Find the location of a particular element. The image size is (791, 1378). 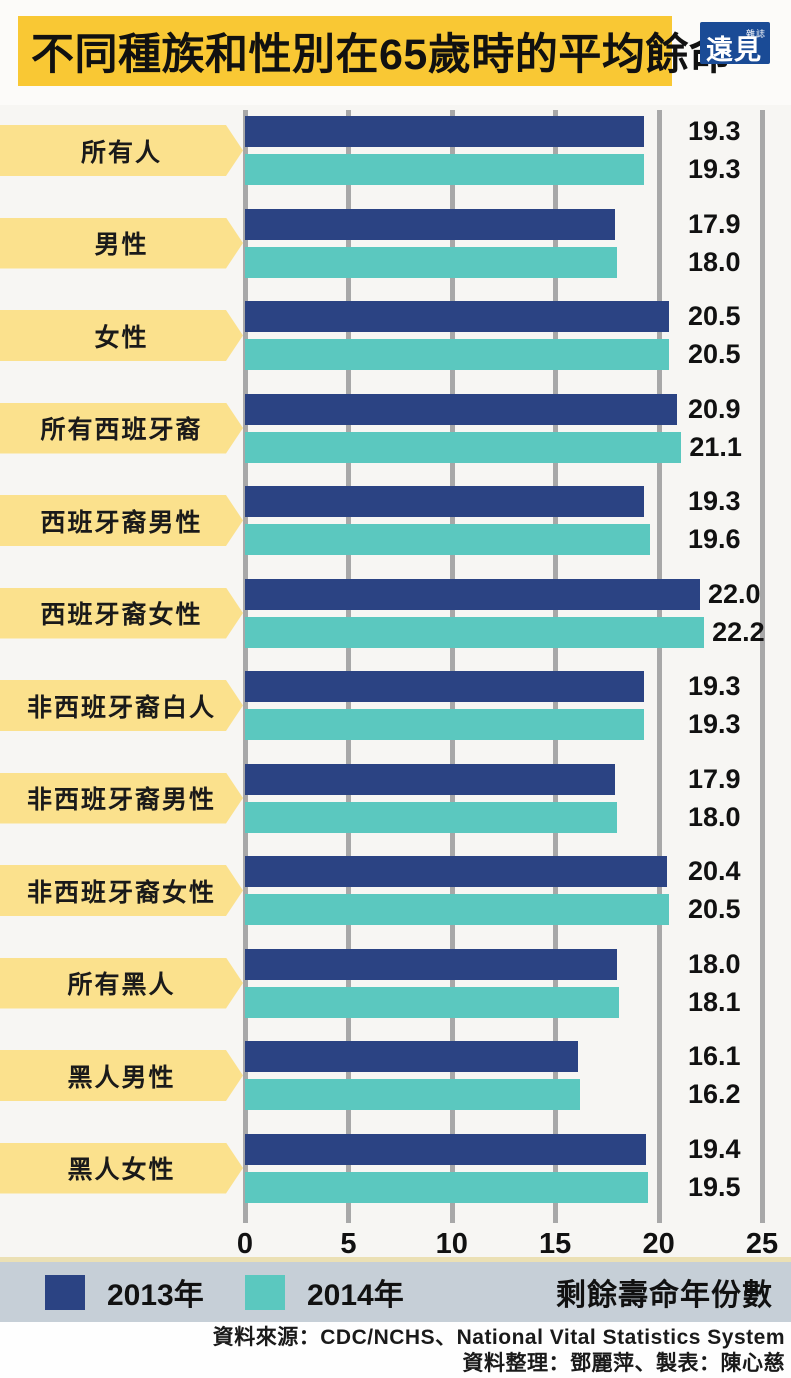

chart-row: 所有黑人 18.0 18.1 is located at coordinates (395, 986).